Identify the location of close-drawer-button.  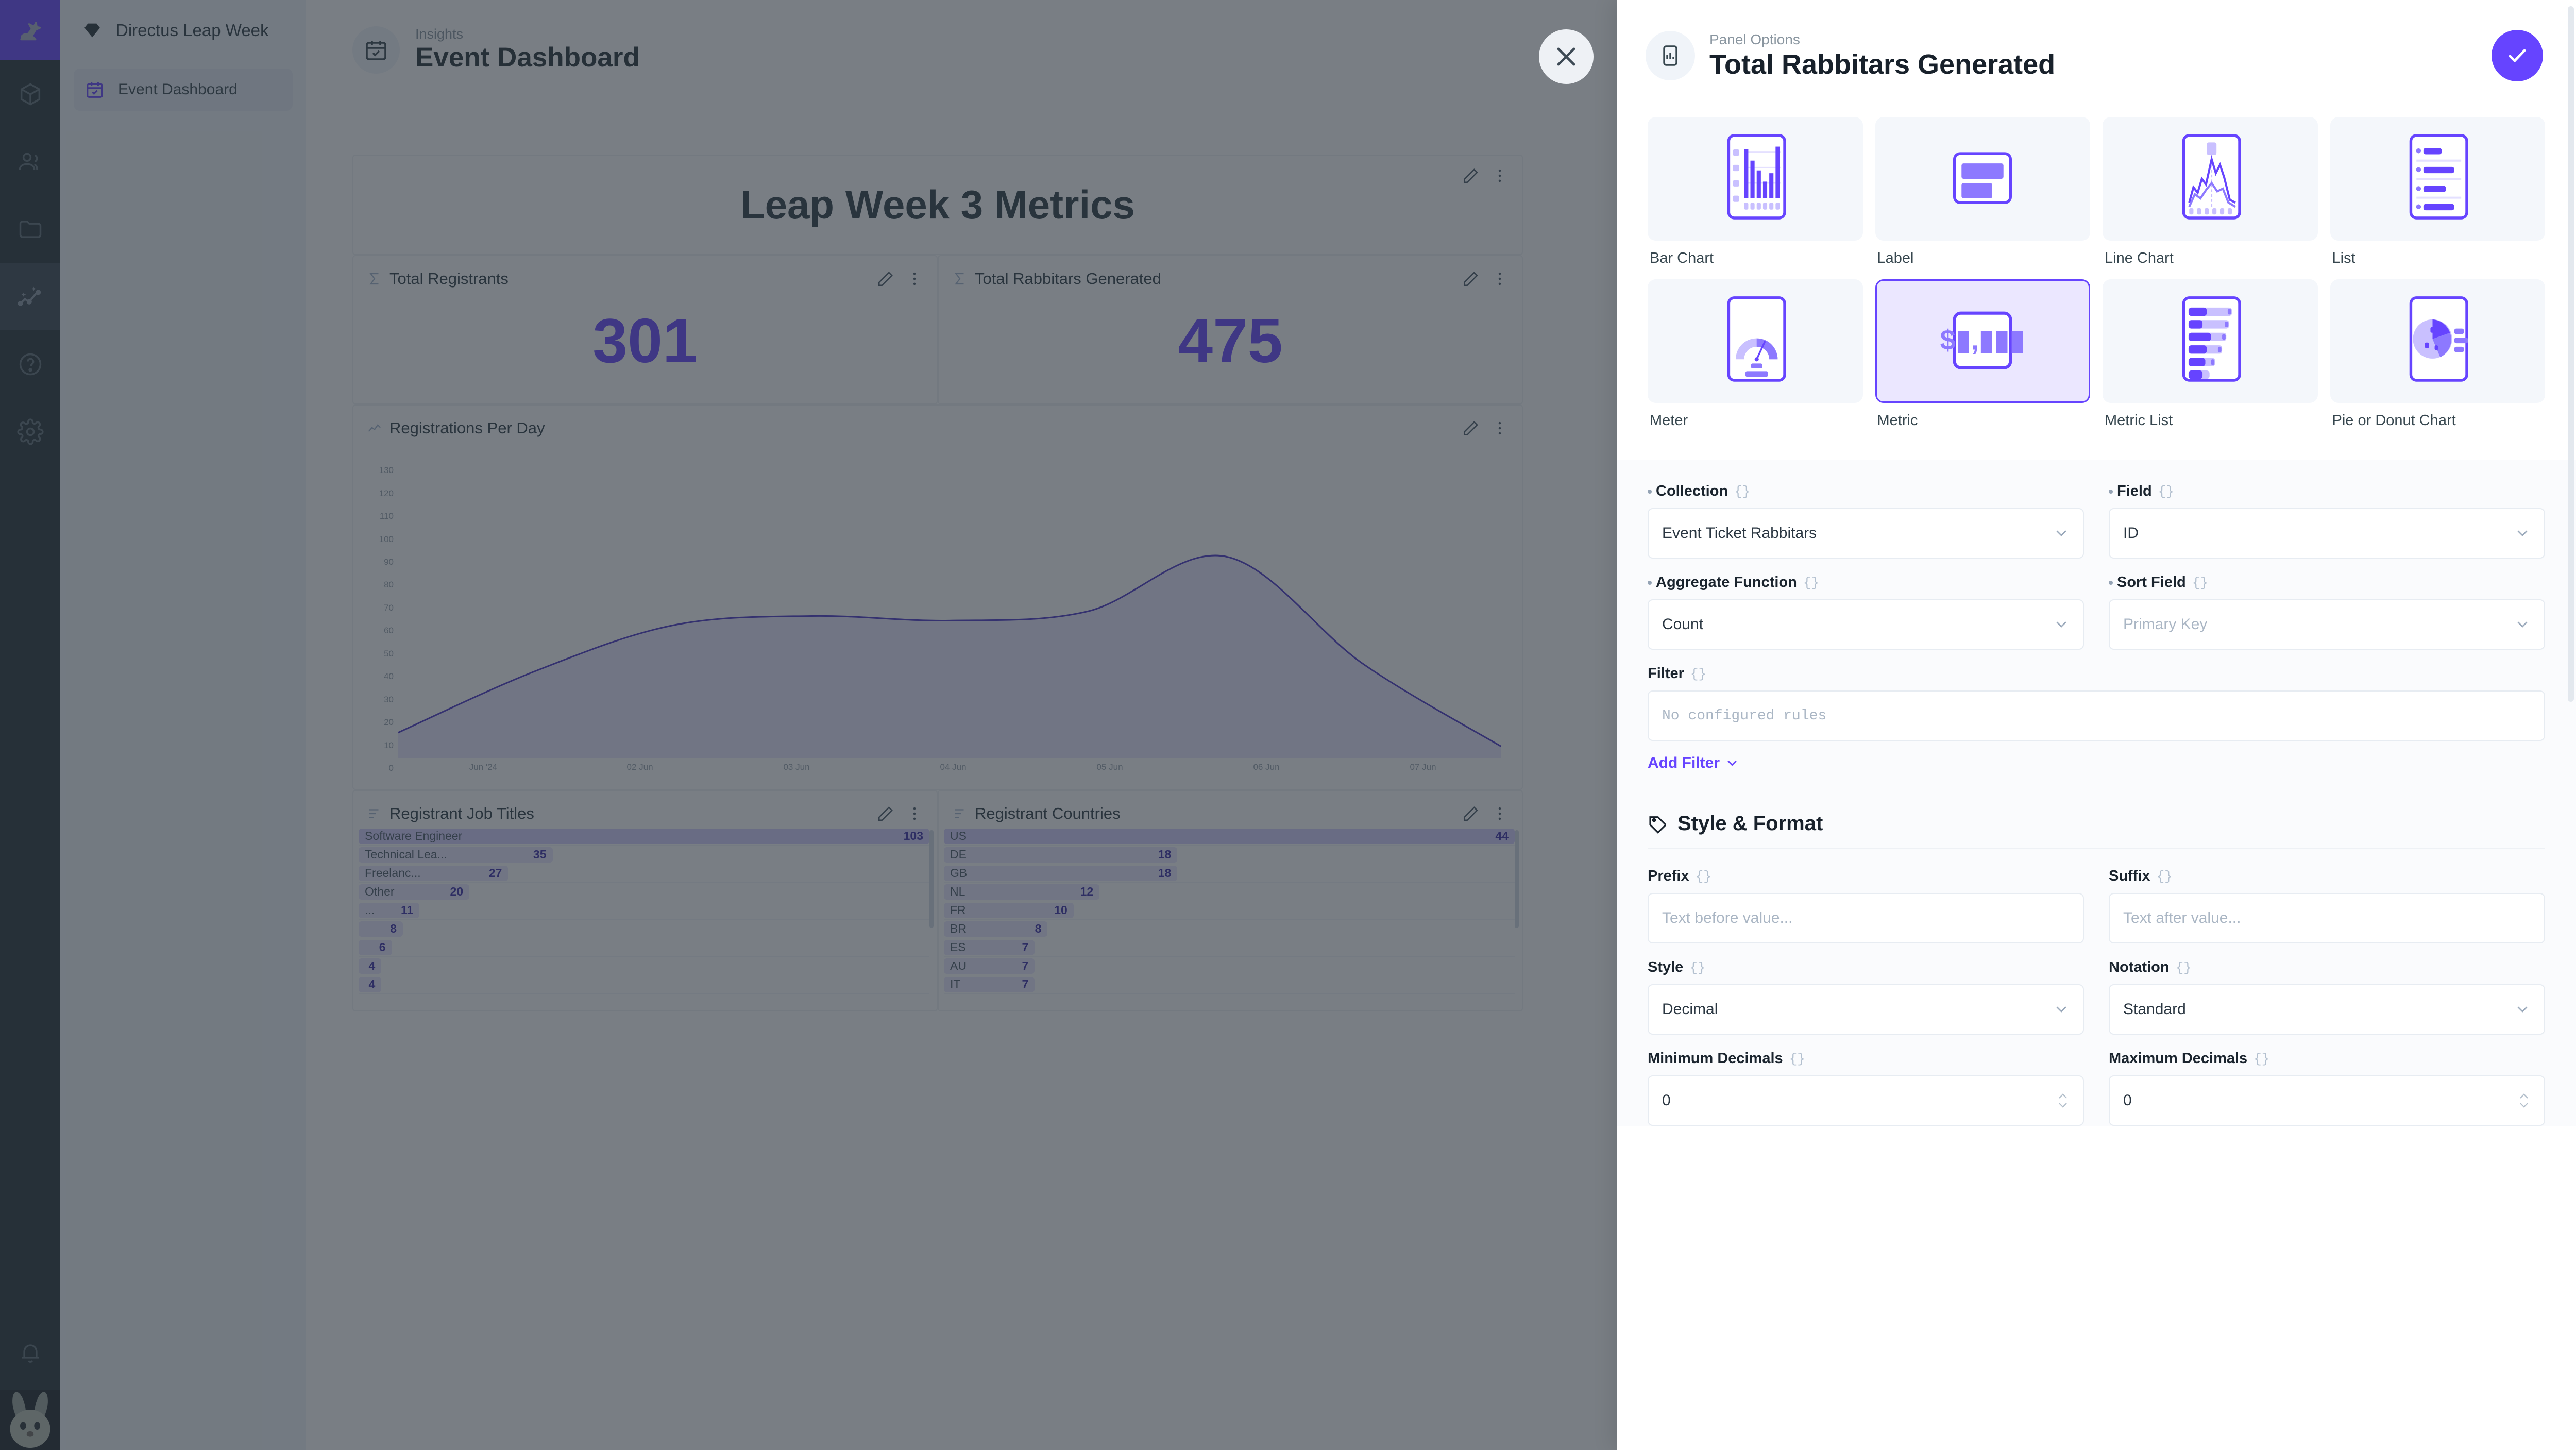
(1566, 57).